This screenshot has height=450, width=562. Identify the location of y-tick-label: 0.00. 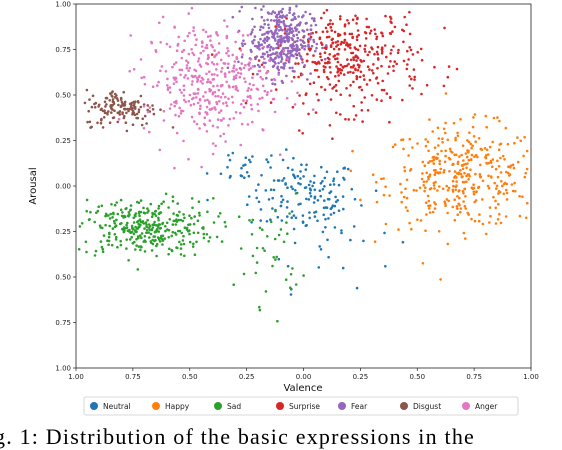
(63, 187).